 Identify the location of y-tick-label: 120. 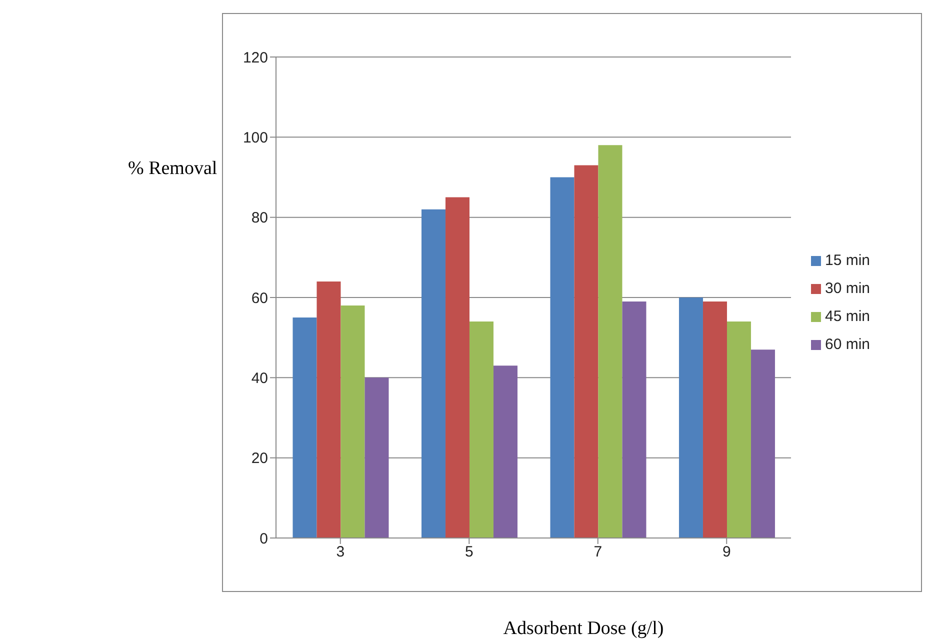
(255, 57).